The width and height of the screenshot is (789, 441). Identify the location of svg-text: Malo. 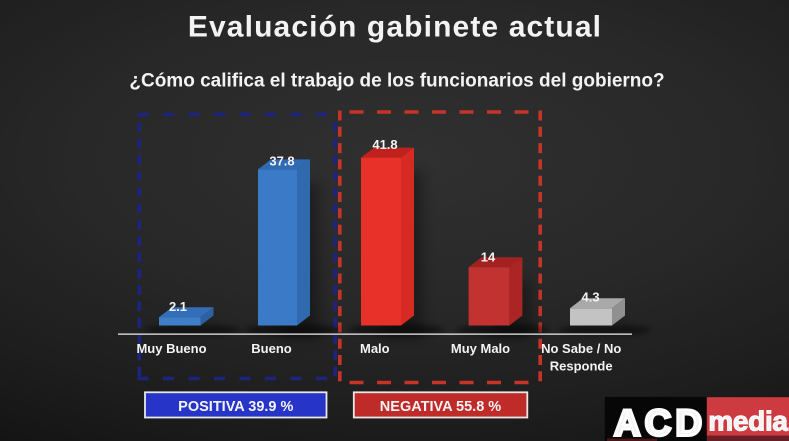
(375, 348).